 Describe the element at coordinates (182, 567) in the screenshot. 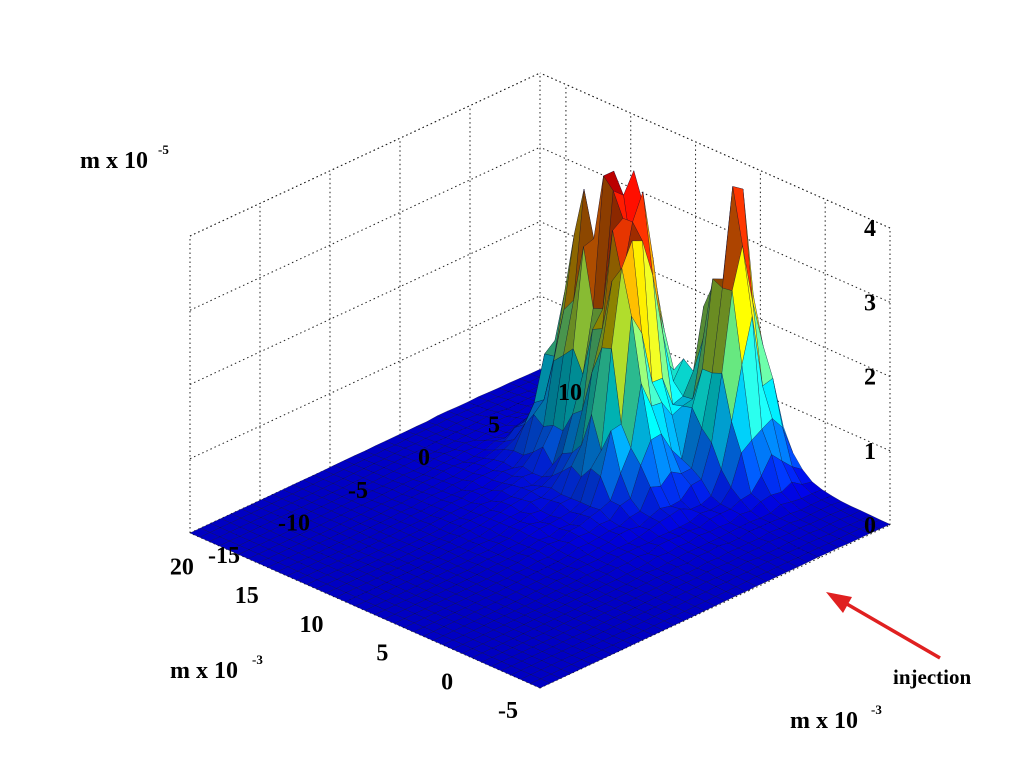

I see `x-tick-label: 20` at that location.